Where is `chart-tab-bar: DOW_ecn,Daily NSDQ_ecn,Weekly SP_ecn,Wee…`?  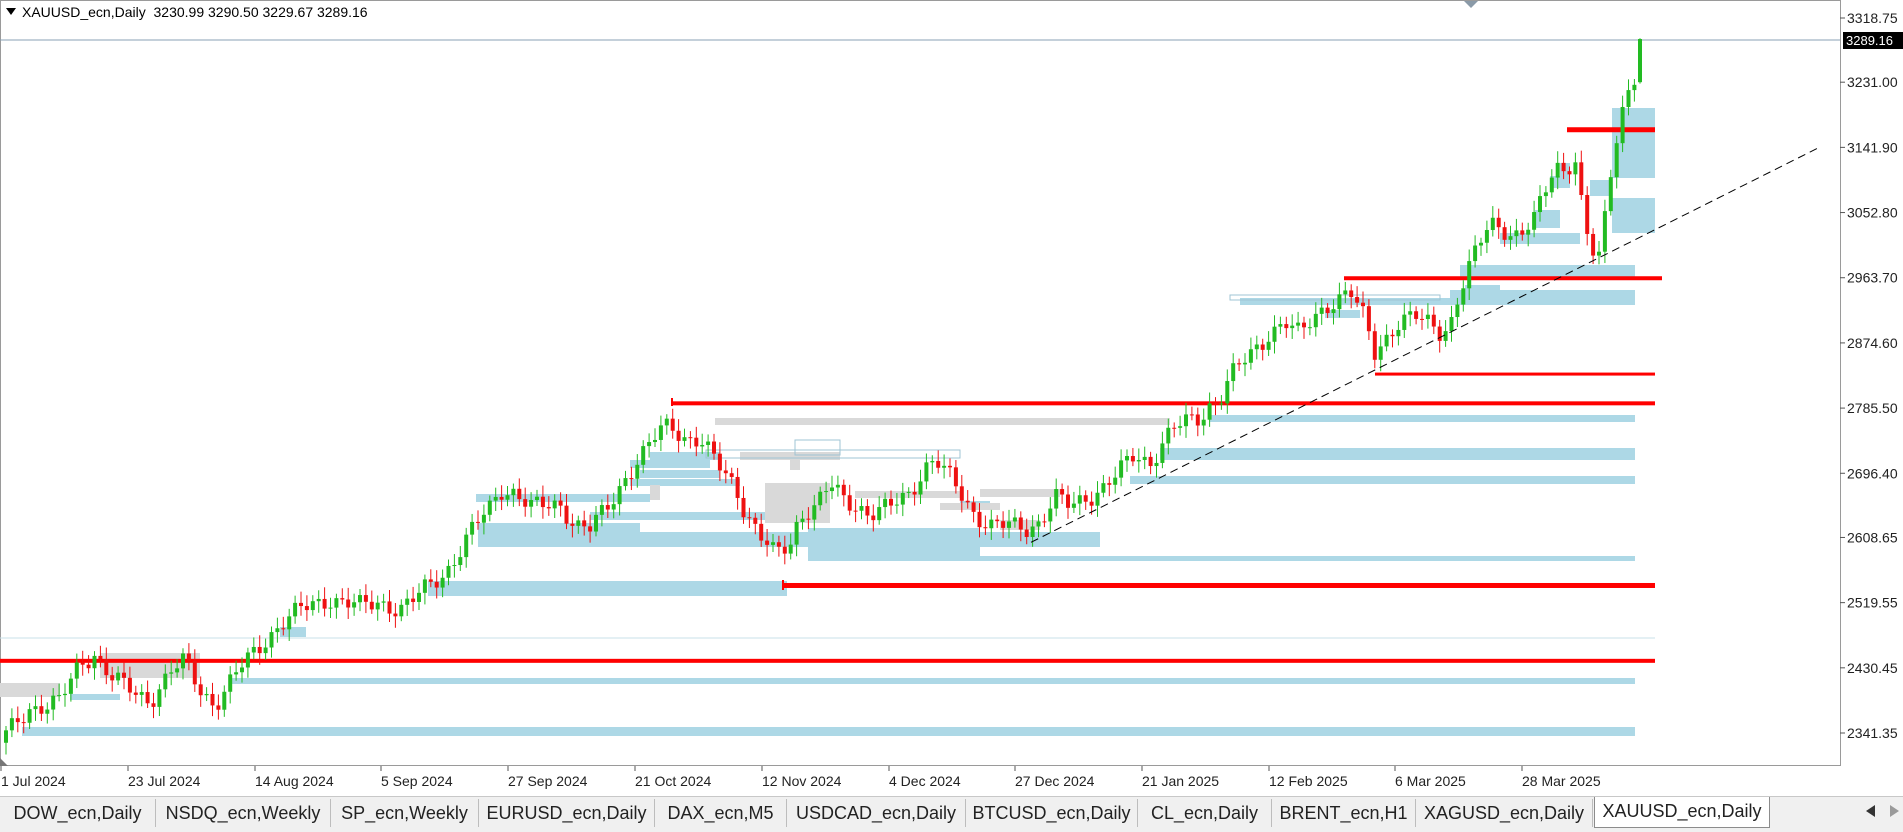
chart-tab-bar: DOW_ecn,Daily NSDQ_ecn,Weekly SP_ecn,Wee… is located at coordinates (951, 814).